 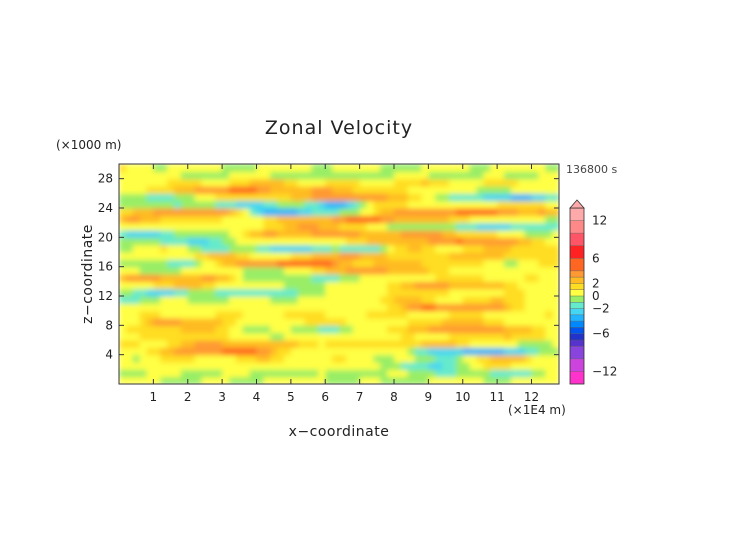 What do you see at coordinates (537, 410) in the screenshot?
I see `x-unit-label: (×1E4 m)` at bounding box center [537, 410].